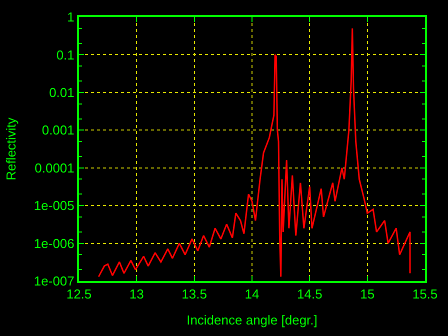 This screenshot has width=448, height=336. Describe the element at coordinates (10, 148) in the screenshot. I see `y-axis-title: Reflectivity` at that location.